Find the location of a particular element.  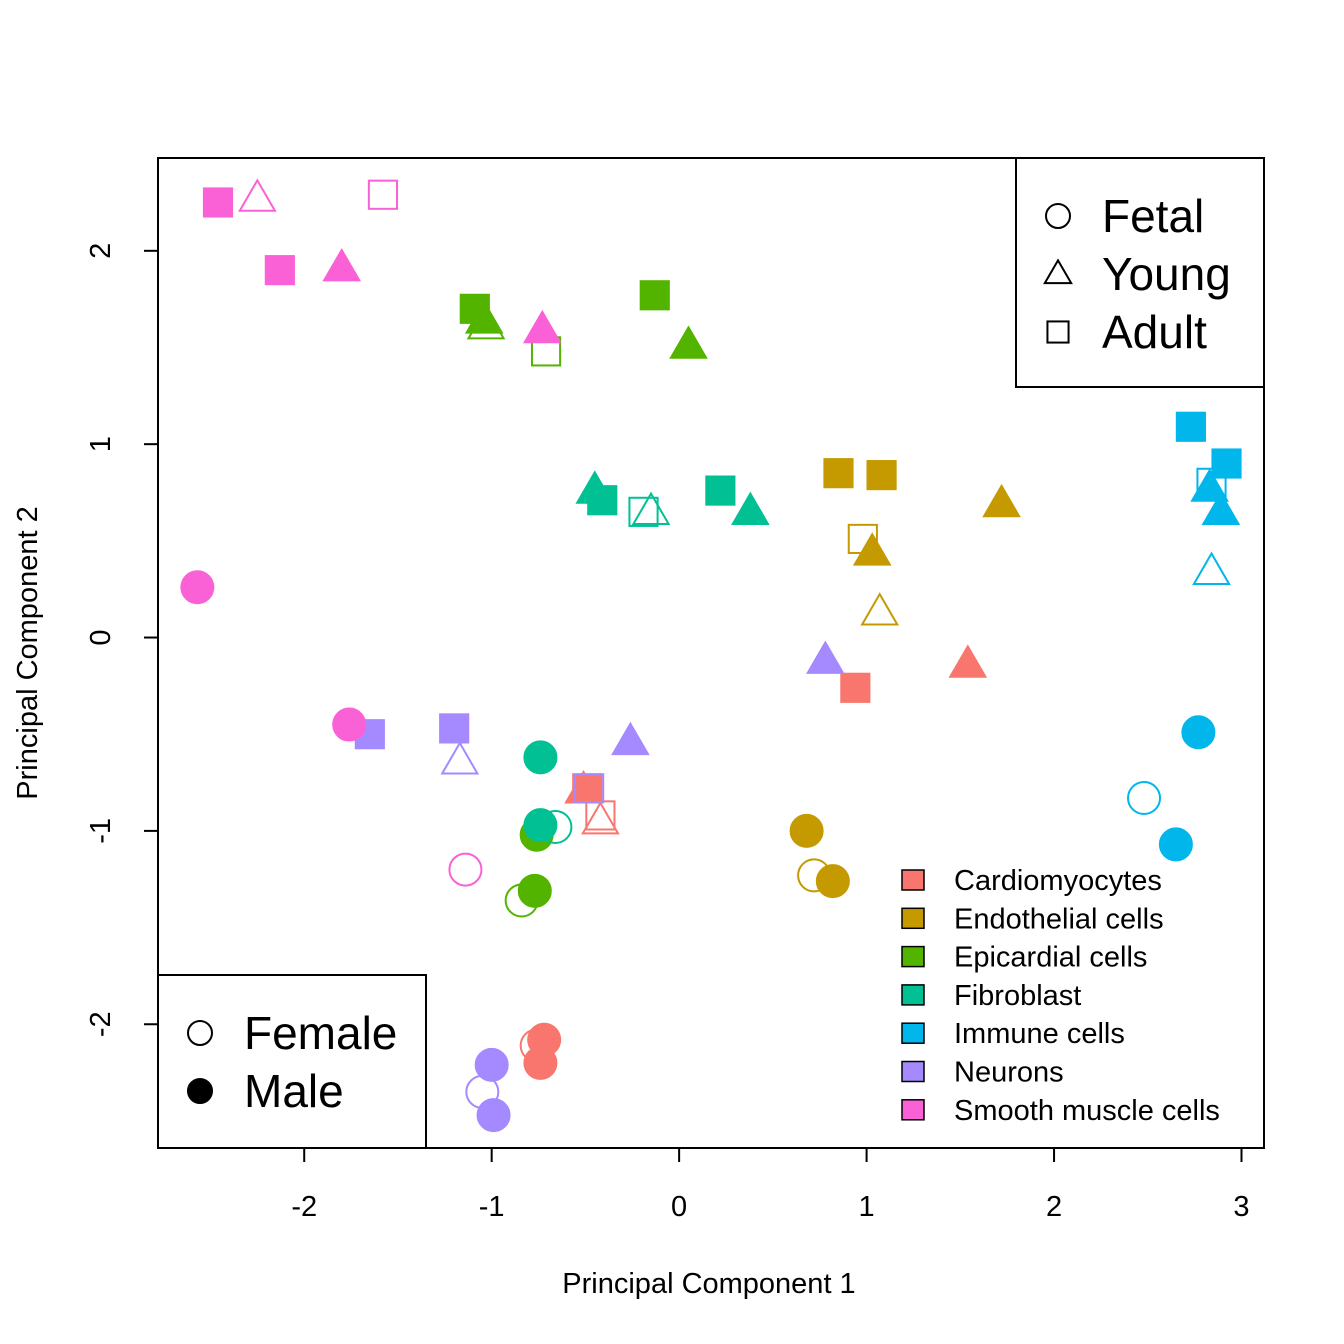

legend-adult-square-icon is located at coordinates (1058, 332).